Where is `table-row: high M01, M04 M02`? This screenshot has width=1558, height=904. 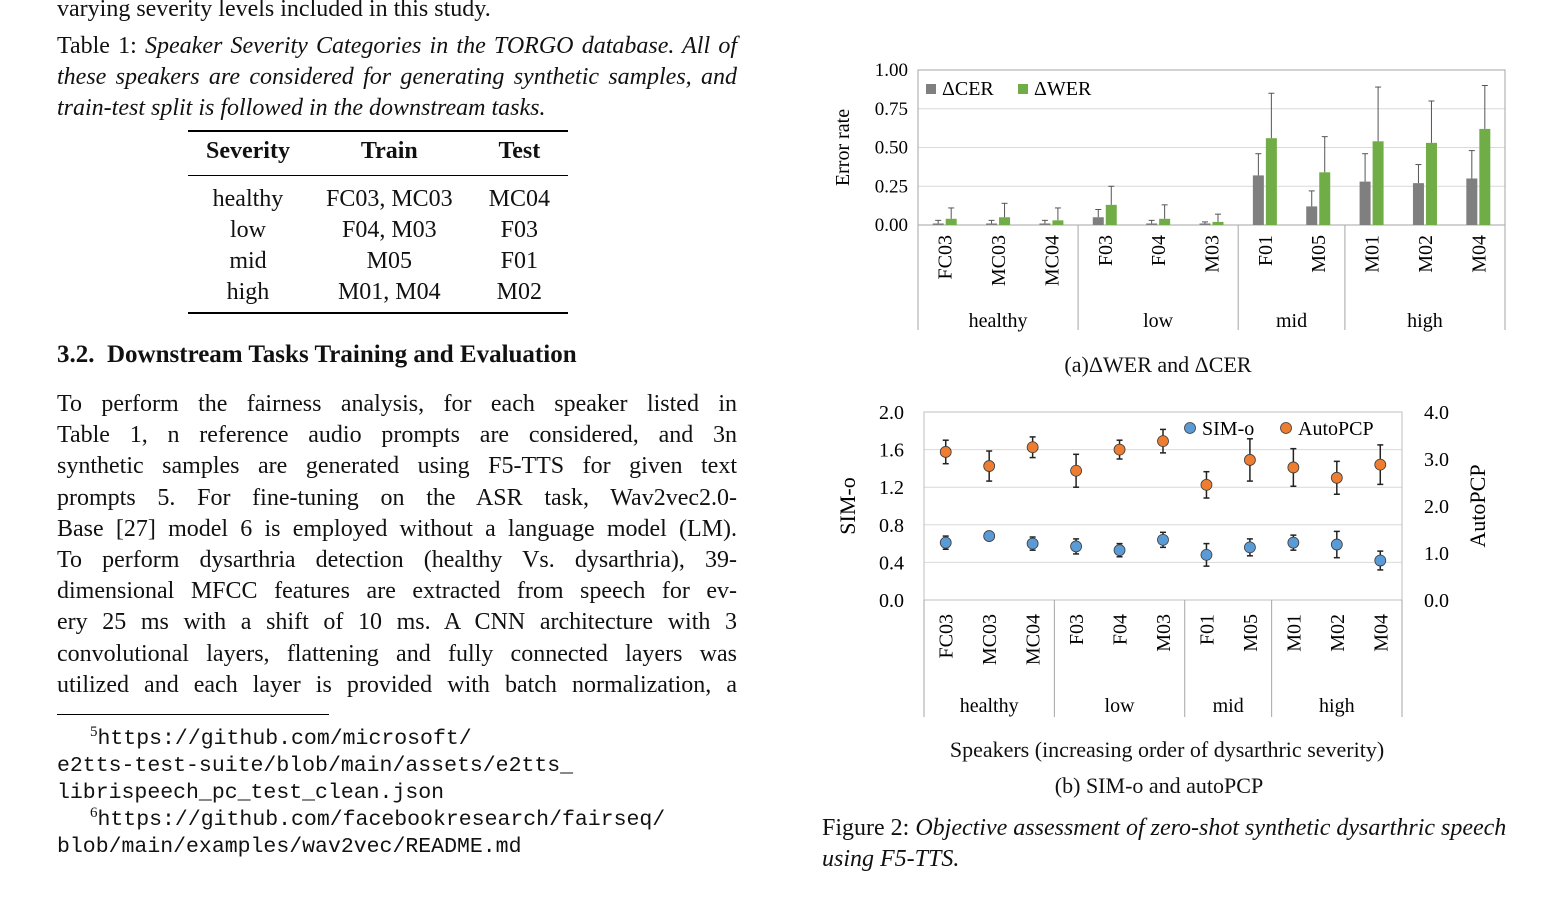
table-row: high M01, M04 M02 is located at coordinates (378, 295).